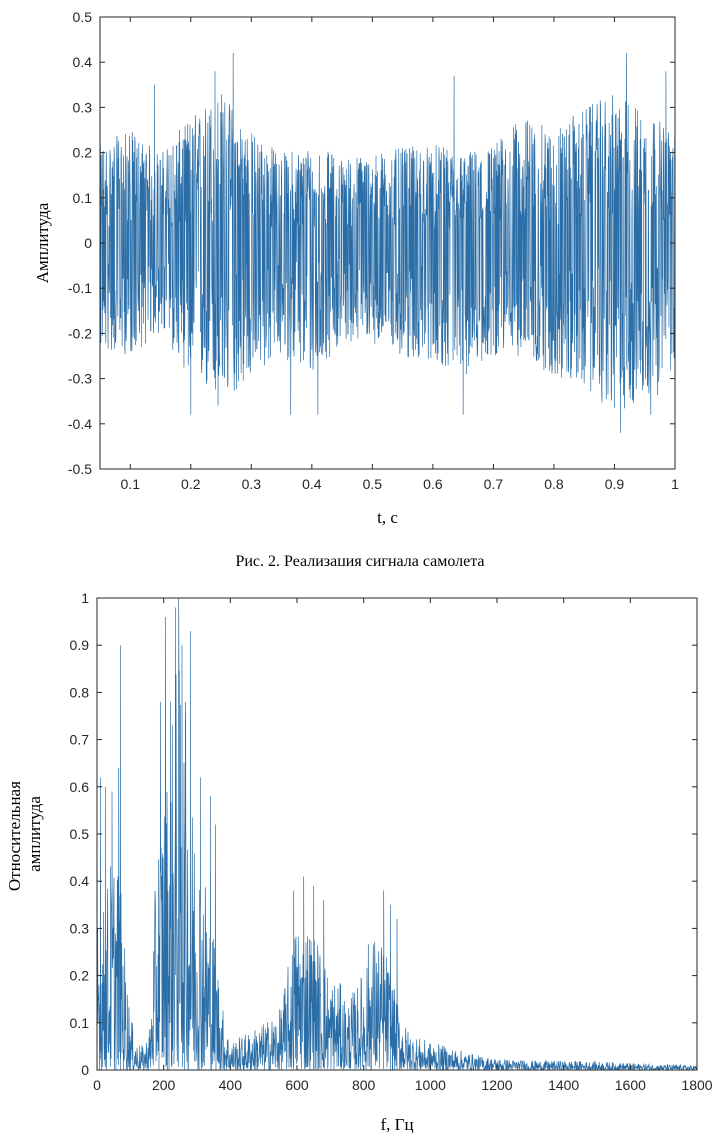 The image size is (719, 1141). I want to click on figure-caption-group: Рис. 2. Реализация сигнала самолета, so click(360, 567).